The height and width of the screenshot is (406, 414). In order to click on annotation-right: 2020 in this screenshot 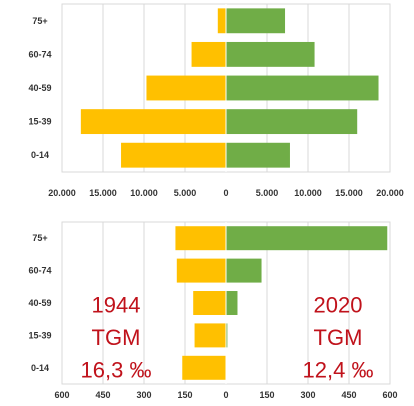, I will do `click(338, 305)`.